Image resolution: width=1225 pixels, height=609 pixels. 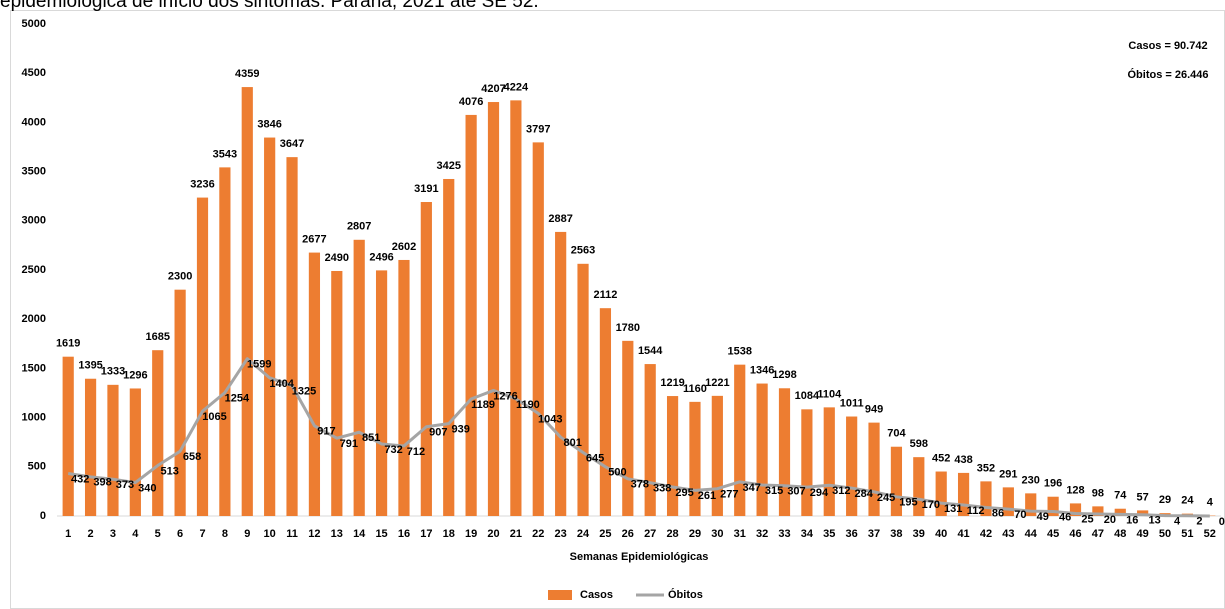 What do you see at coordinates (819, 493) in the screenshot?
I see `data-label: 294` at bounding box center [819, 493].